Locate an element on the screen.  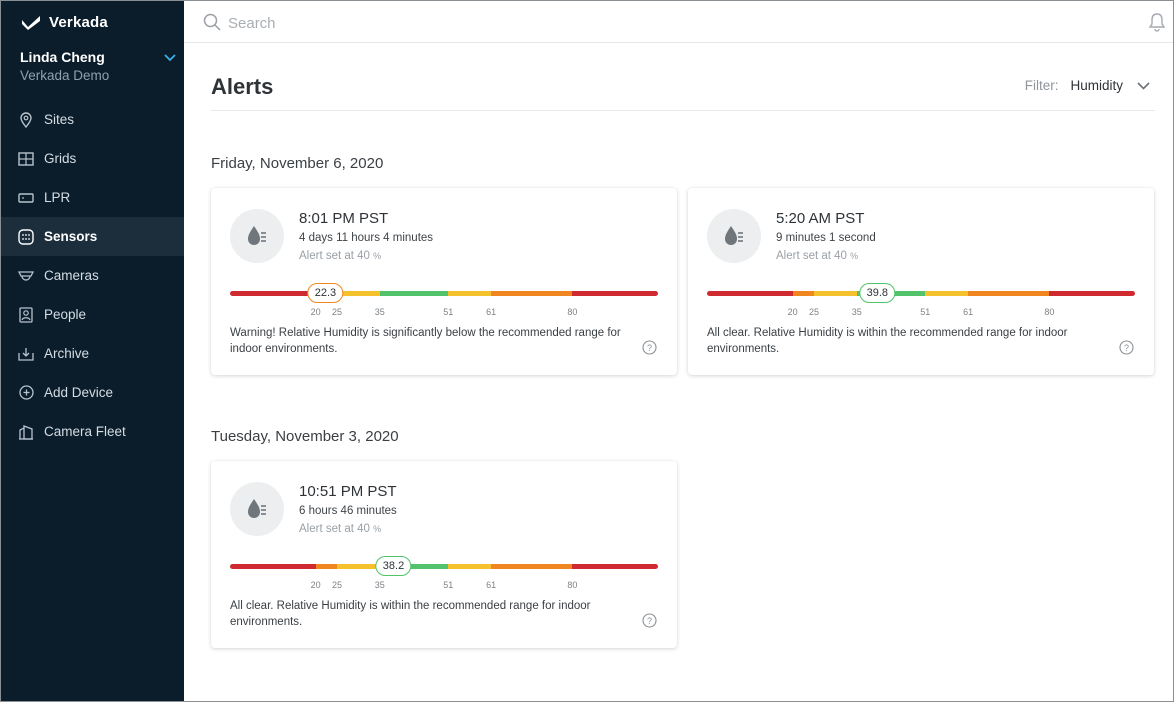
sidebar-item-label: People is located at coordinates (65, 314).